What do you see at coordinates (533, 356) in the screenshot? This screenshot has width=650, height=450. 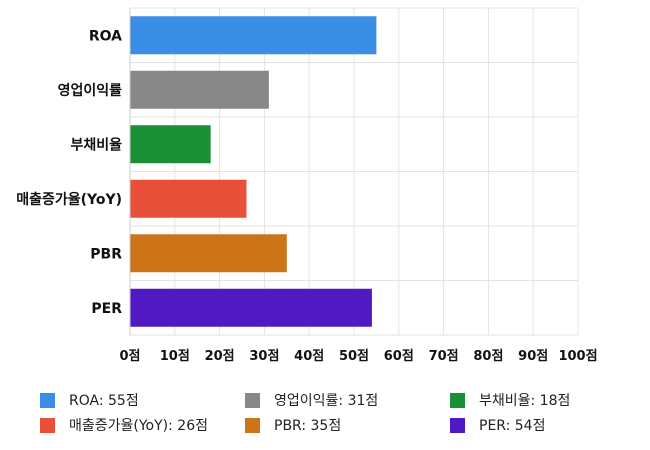 I see `x-tick-label: 90점` at bounding box center [533, 356].